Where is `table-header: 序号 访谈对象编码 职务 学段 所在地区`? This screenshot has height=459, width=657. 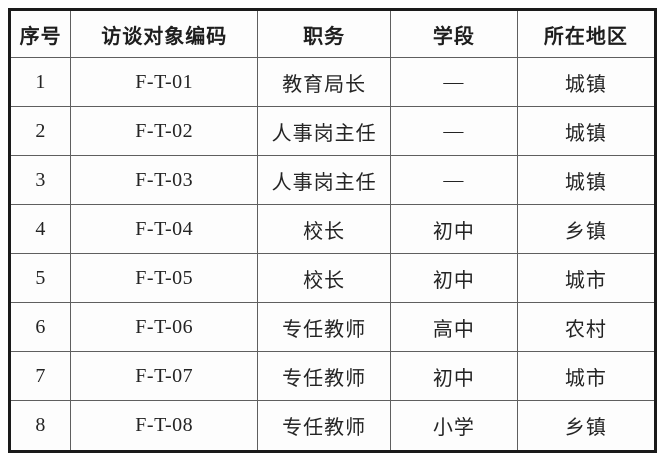
table-header: 序号 访谈对象编码 职务 学段 所在地区 is located at coordinates (332, 33).